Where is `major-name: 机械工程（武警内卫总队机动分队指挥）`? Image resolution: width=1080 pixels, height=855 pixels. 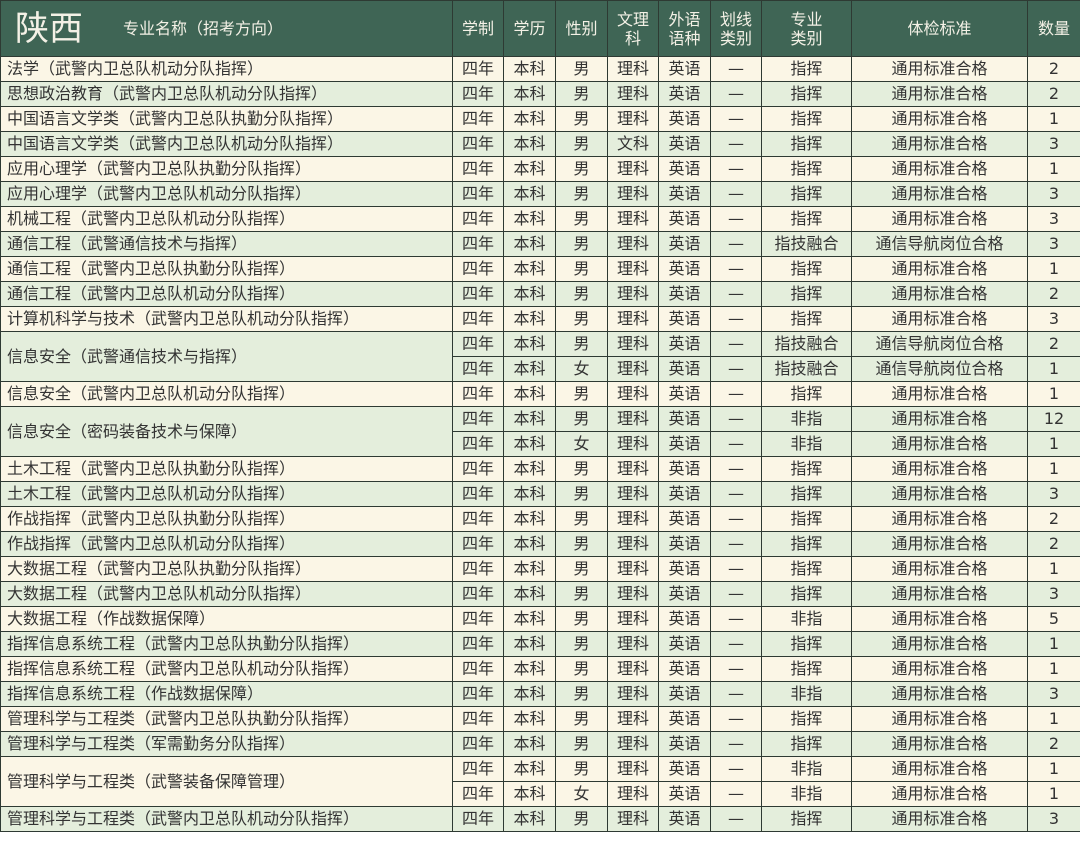 major-name: 机械工程（武警内卫总队机动分队指挥） is located at coordinates (226, 219).